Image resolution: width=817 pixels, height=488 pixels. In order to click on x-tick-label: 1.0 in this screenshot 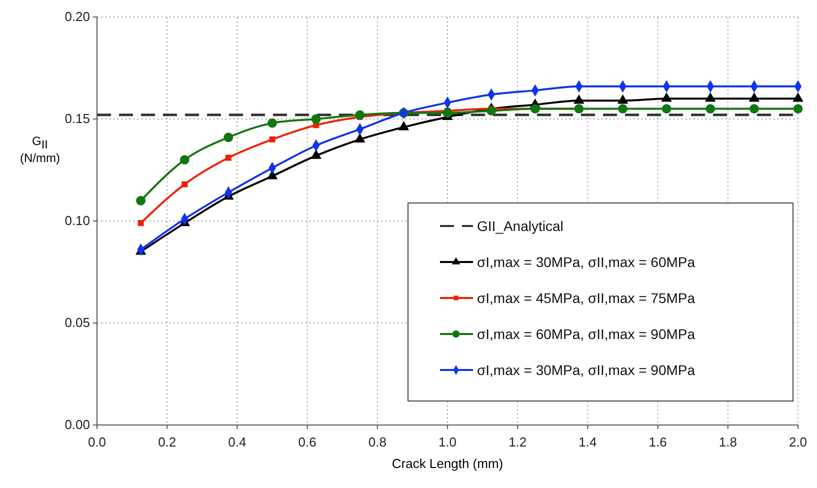, I will do `click(447, 442)`.